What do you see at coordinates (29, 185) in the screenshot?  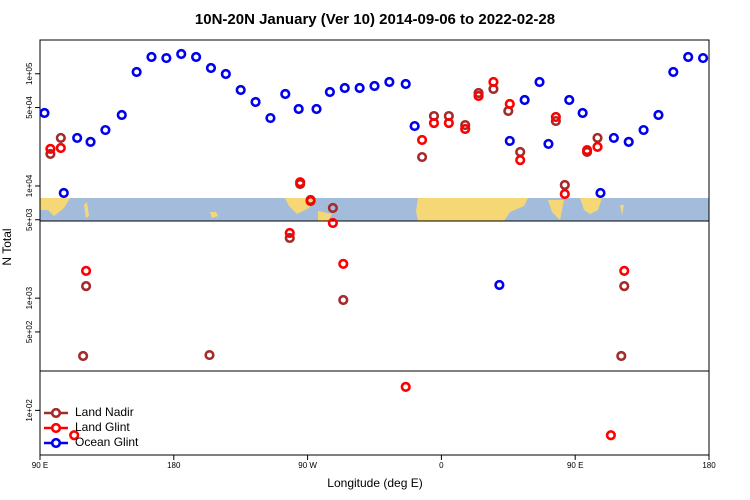 I see `y-tick-label: 1e+04` at bounding box center [29, 185].